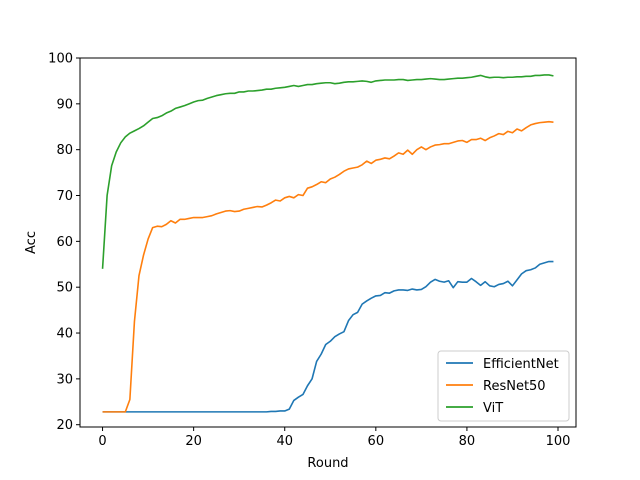 The width and height of the screenshot is (640, 480). Describe the element at coordinates (64, 288) in the screenshot. I see `y-tick-label: 50` at that location.